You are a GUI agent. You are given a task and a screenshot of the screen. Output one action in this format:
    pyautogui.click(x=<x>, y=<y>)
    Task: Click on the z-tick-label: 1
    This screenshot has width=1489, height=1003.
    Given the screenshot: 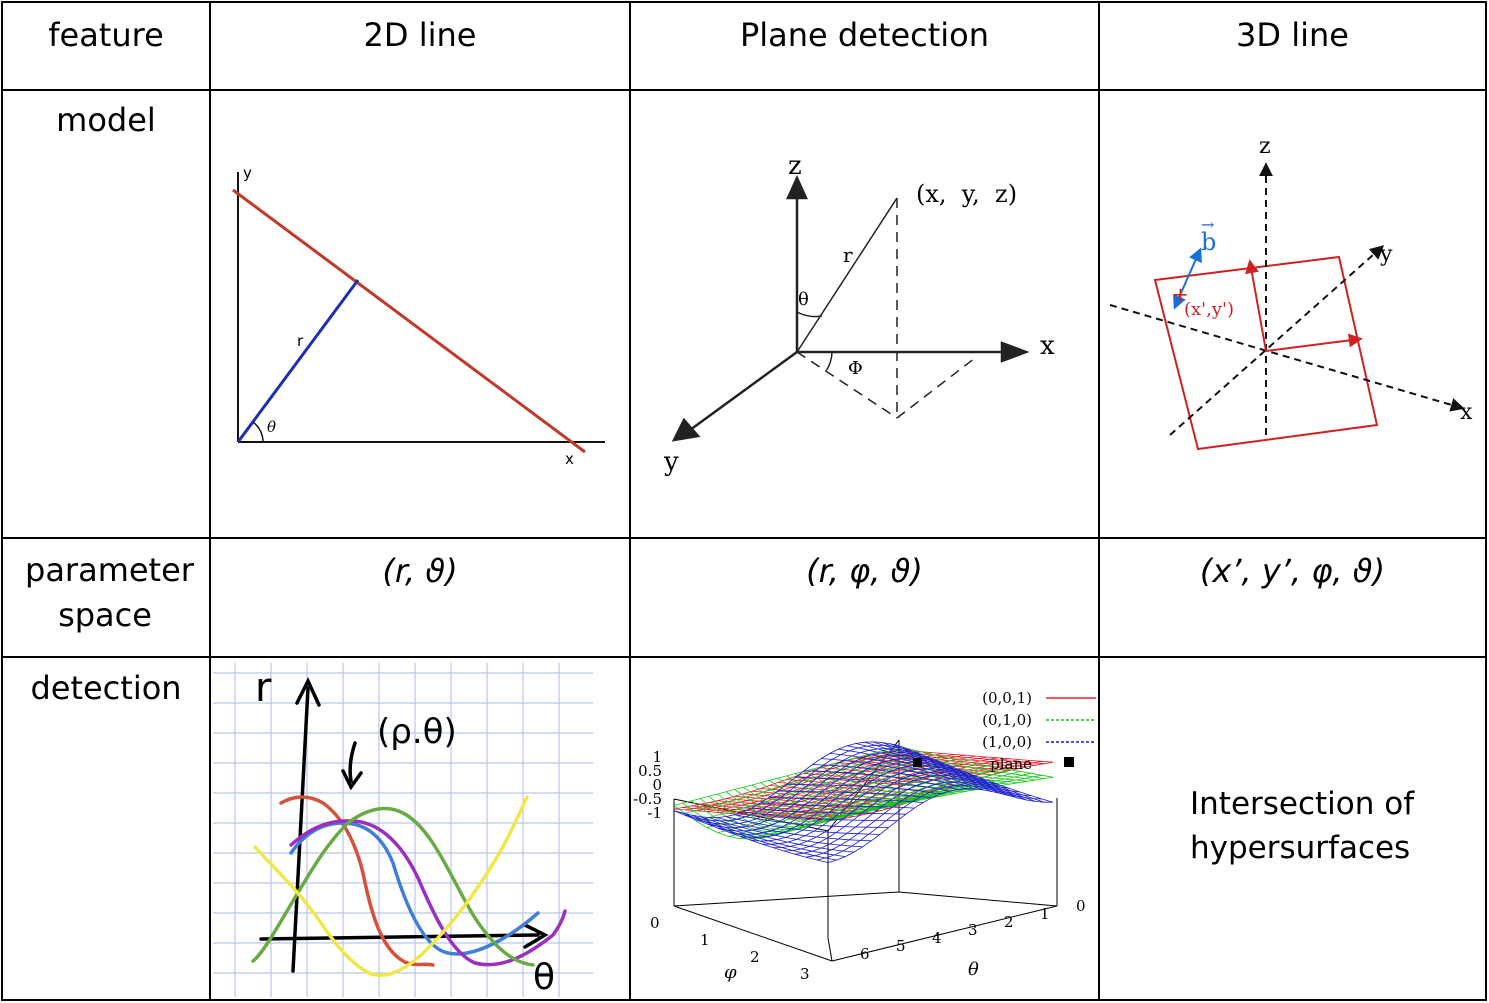 What is the action you would take?
    pyautogui.click(x=657, y=757)
    